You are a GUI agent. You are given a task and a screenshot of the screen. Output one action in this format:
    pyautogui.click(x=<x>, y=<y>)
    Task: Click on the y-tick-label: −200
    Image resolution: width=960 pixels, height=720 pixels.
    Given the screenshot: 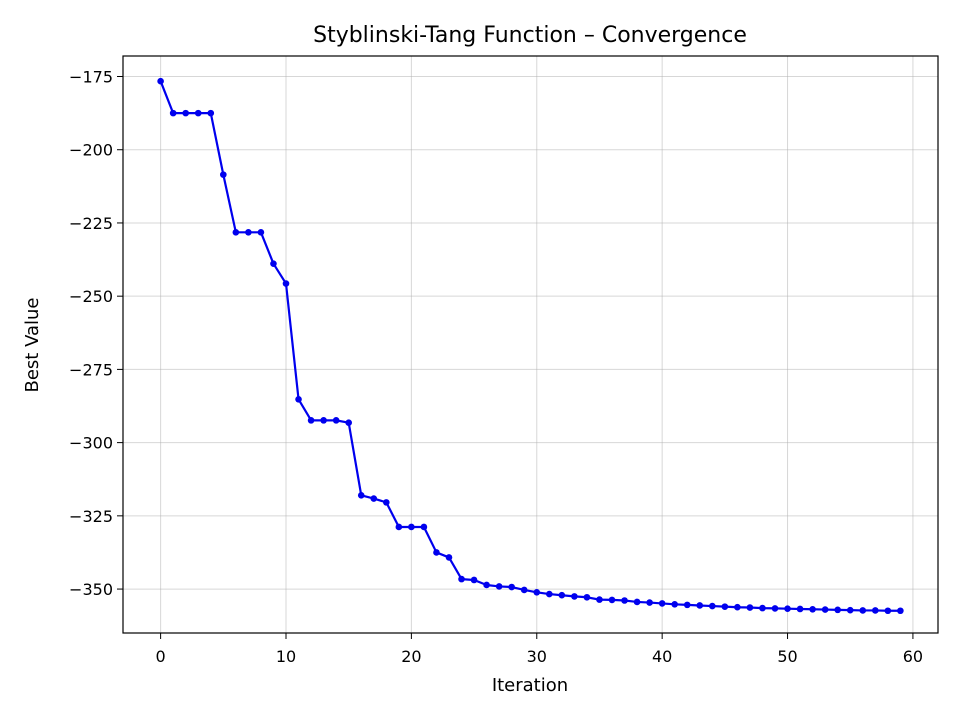 What is the action you would take?
    pyautogui.click(x=91, y=150)
    